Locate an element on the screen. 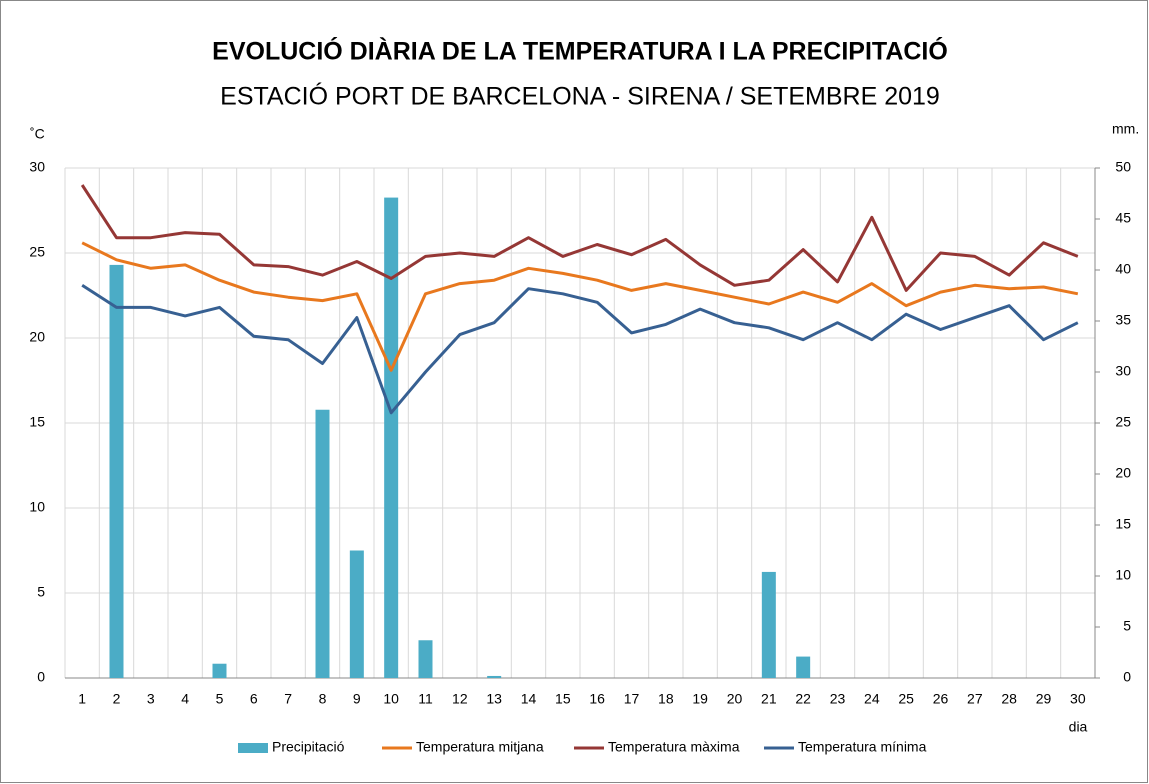  y2-tick-label: 50 is located at coordinates (1123, 167).